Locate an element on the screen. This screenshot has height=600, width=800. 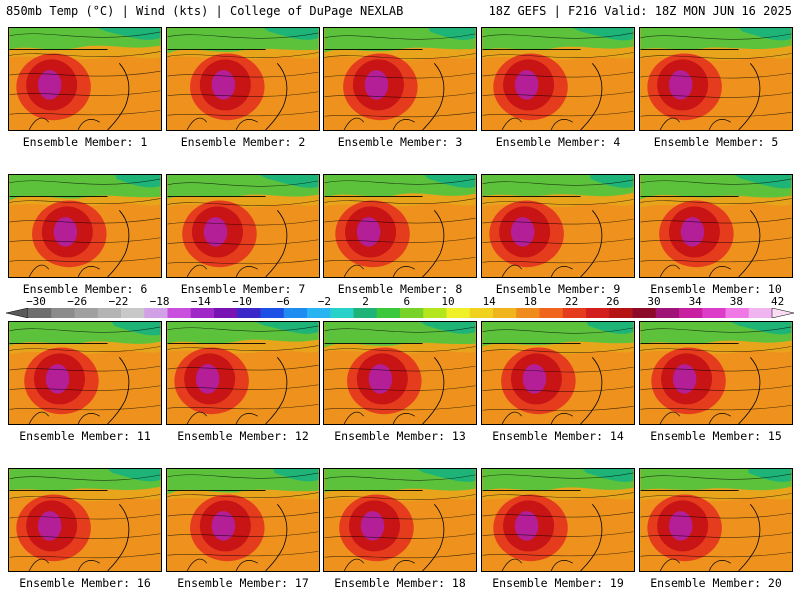
colorbar-tick-label: −30 is located at coordinates (36, 301).